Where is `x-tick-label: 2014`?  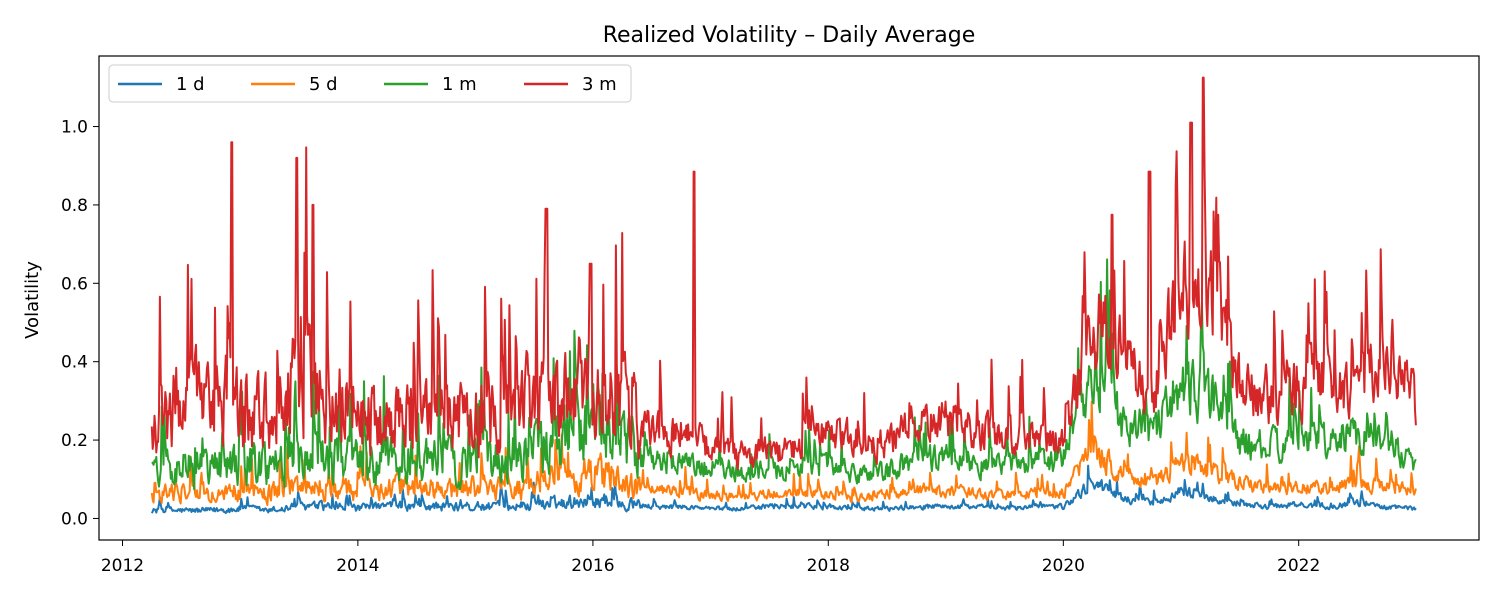
x-tick-label: 2014 is located at coordinates (357, 566).